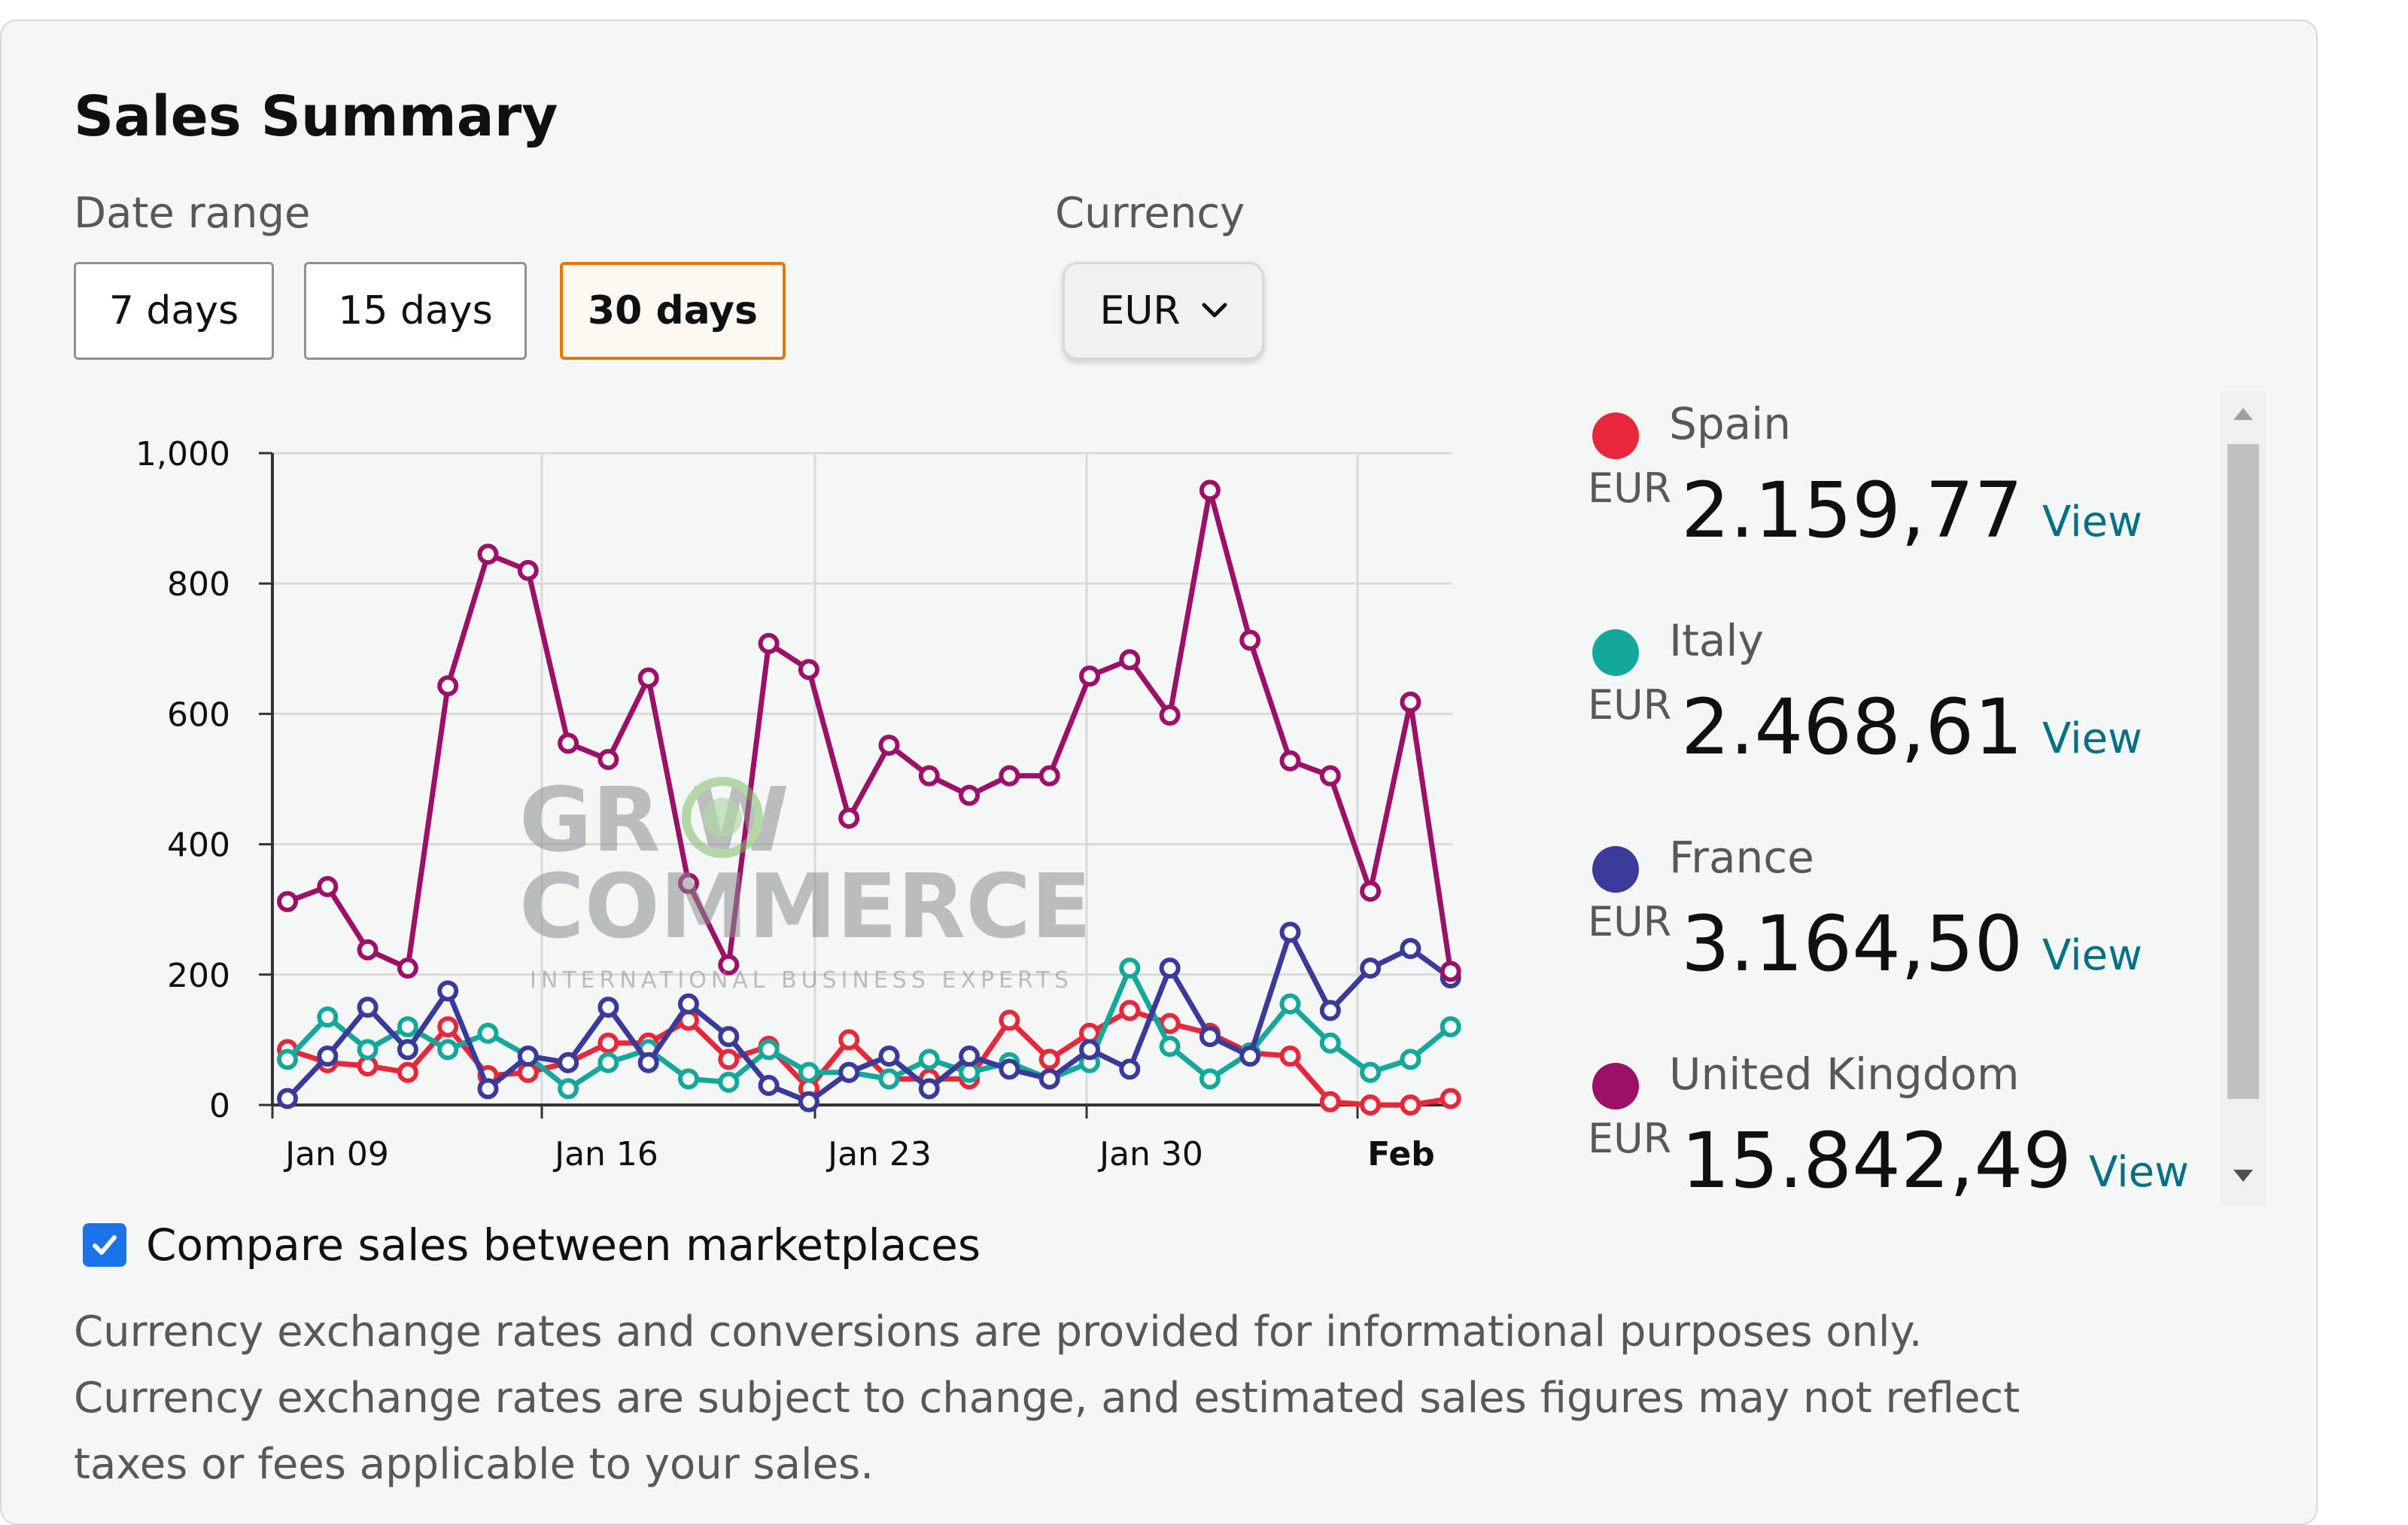 Image resolution: width=2408 pixels, height=1525 pixels. I want to click on y-tick-label: 0, so click(219, 1106).